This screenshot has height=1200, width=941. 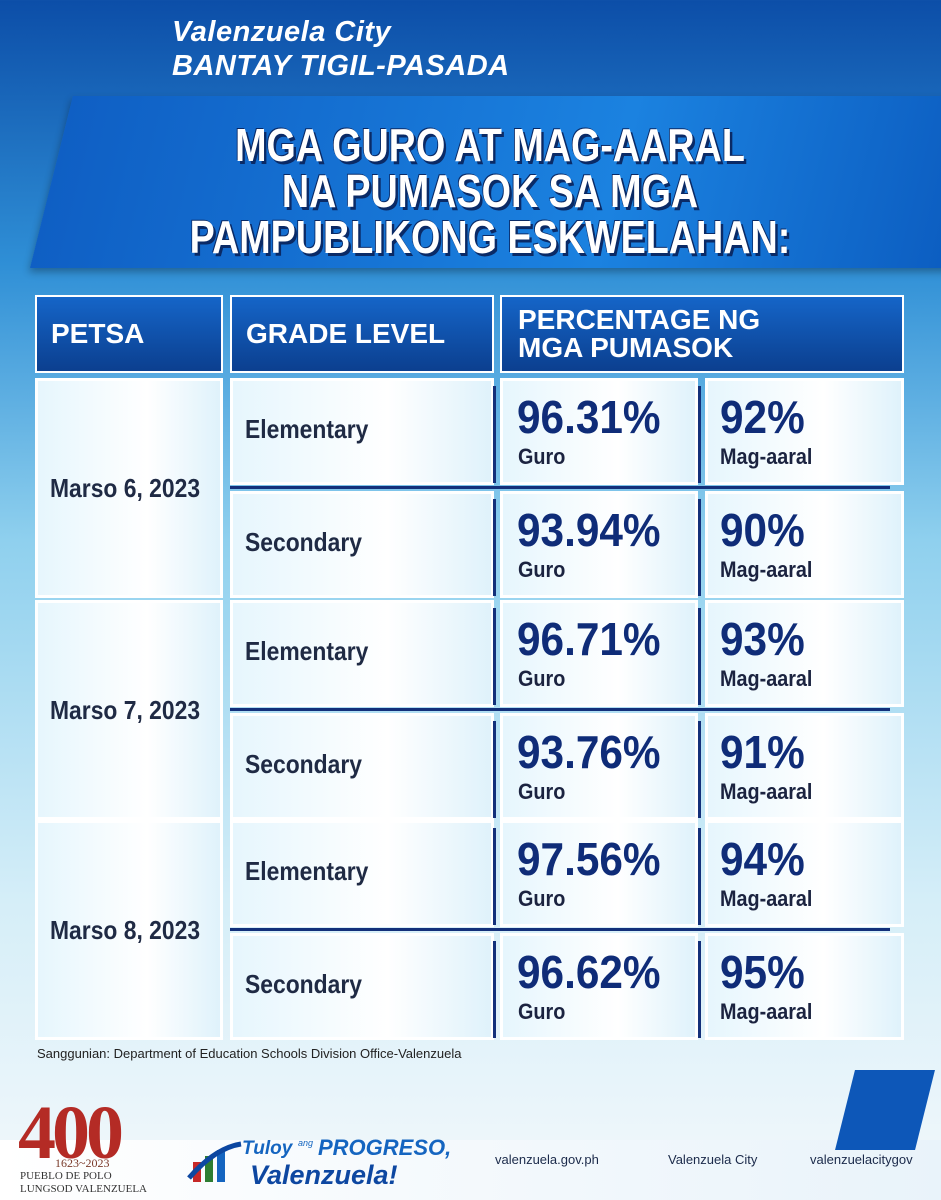 I want to click on footer-band, so click(x=470, y=1170).